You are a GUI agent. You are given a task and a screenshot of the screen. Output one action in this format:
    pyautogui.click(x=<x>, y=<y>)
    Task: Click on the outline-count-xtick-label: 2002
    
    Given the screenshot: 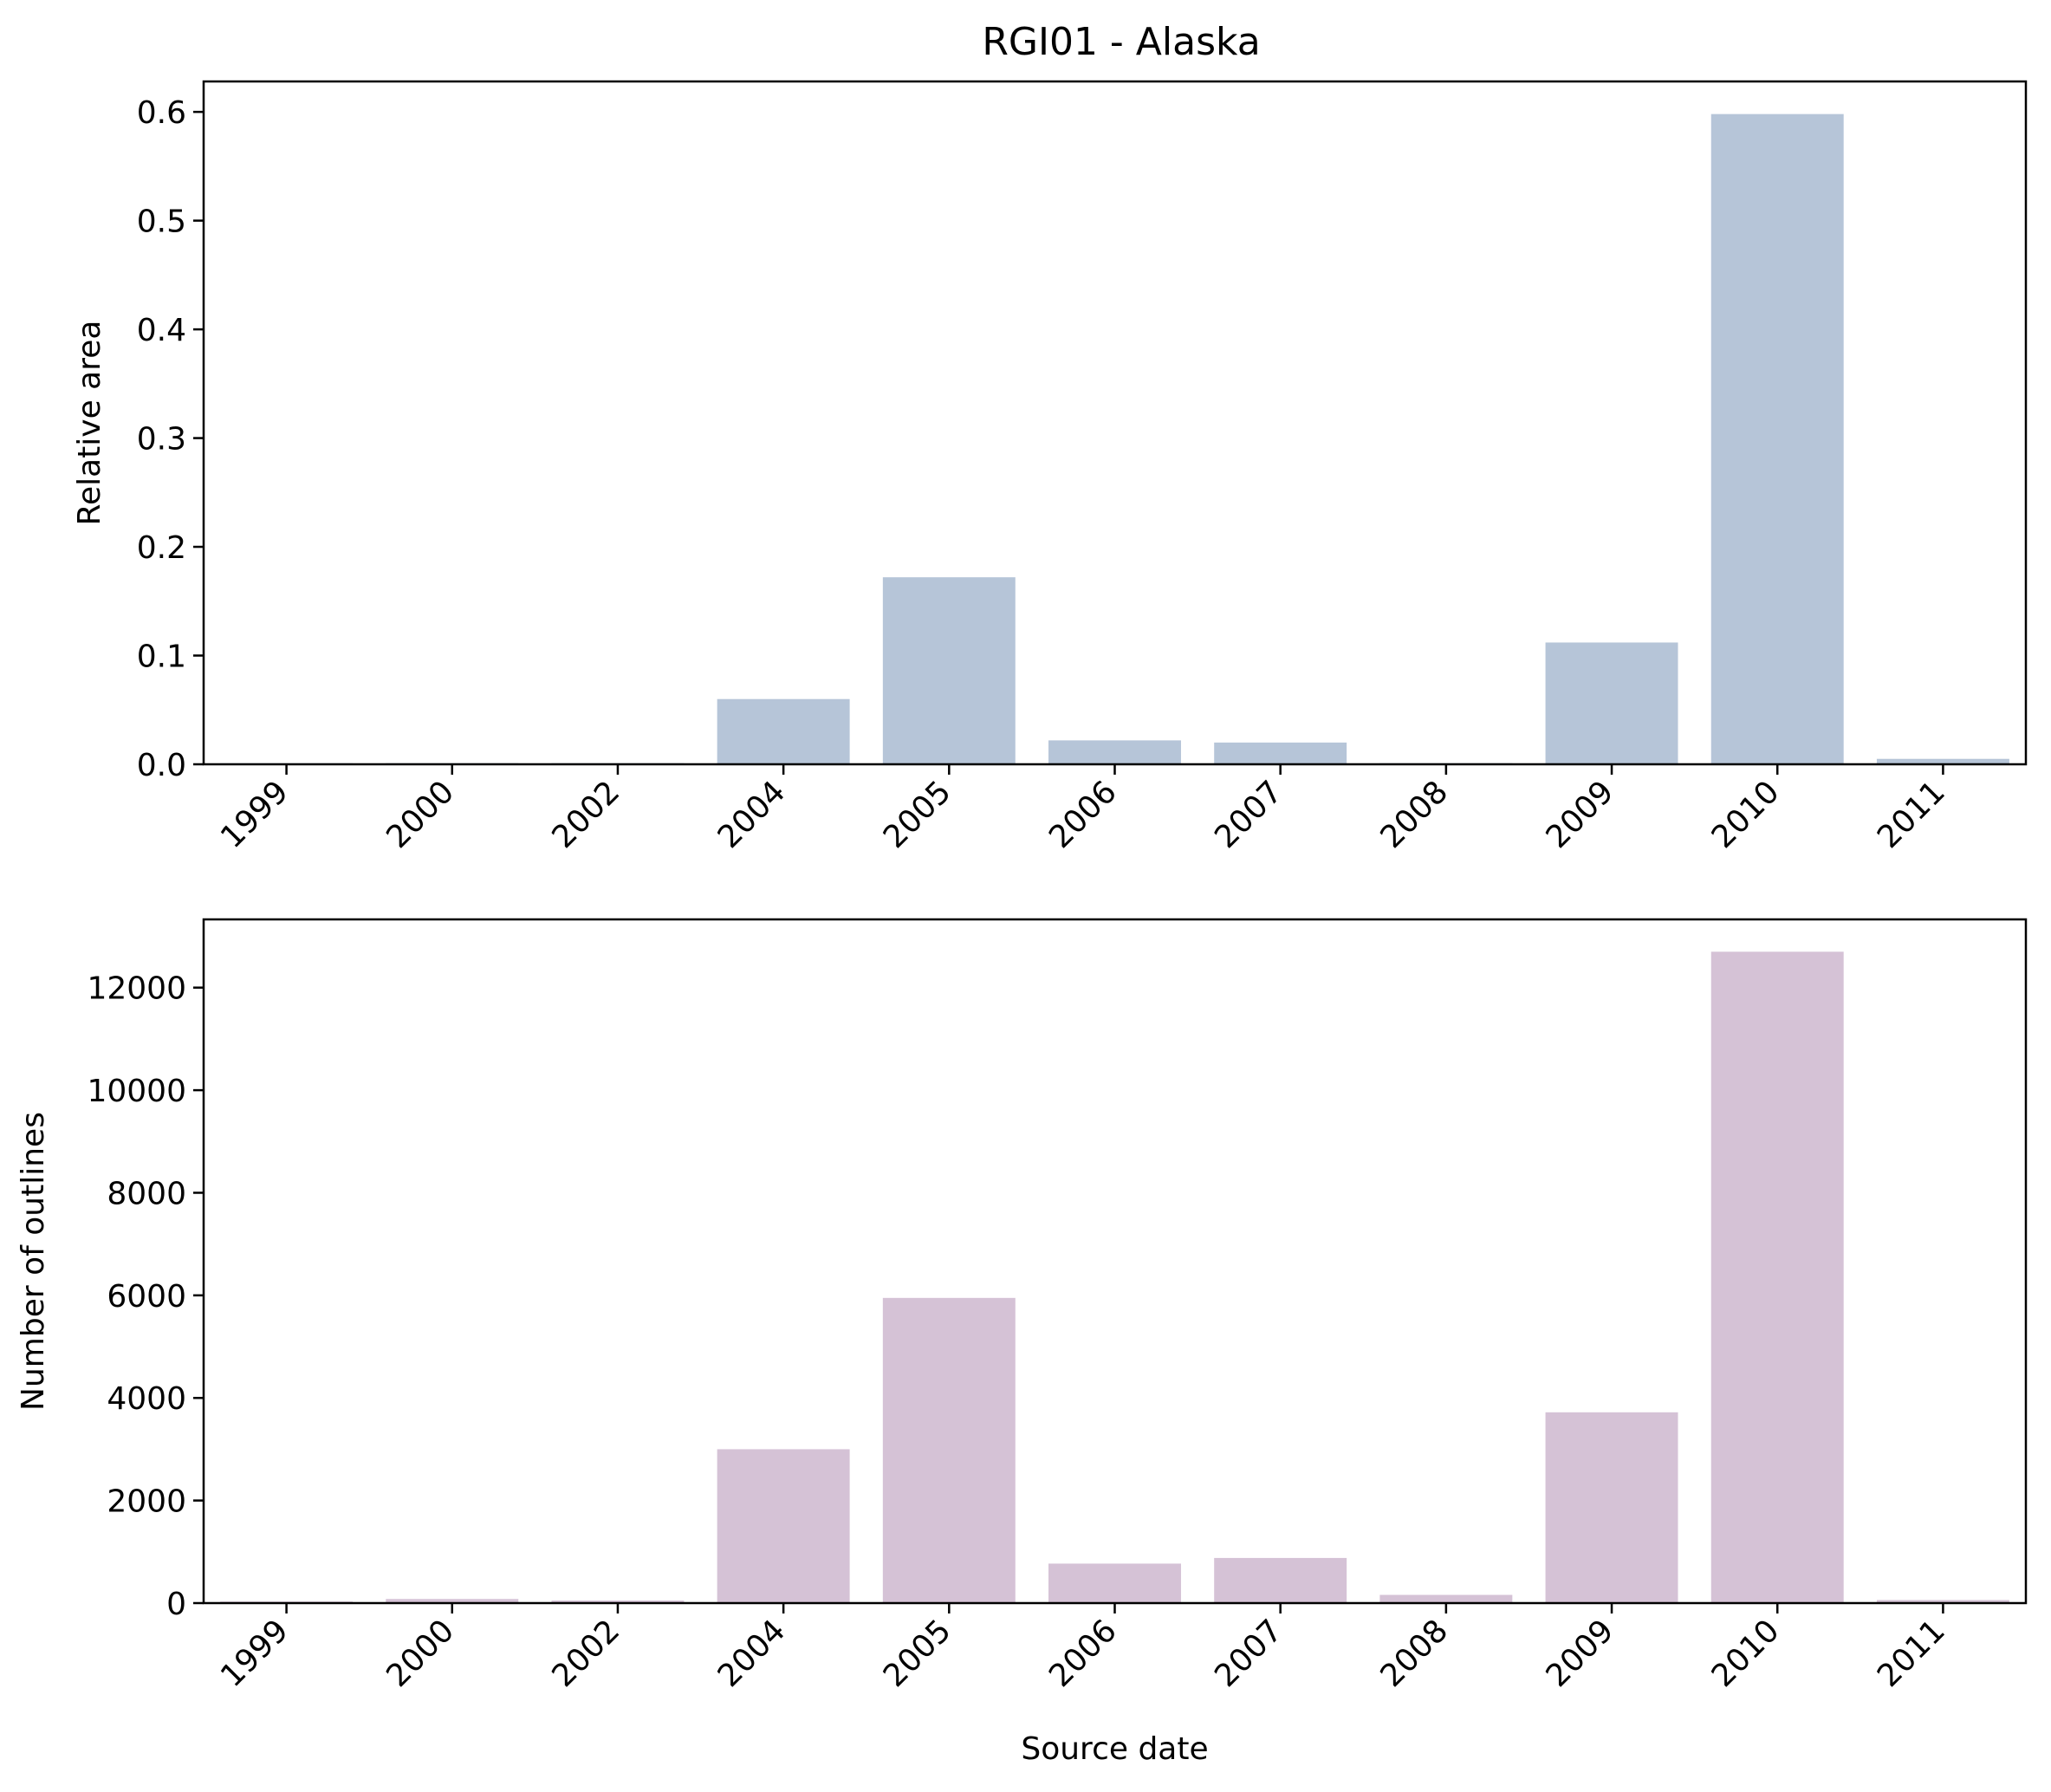 What is the action you would take?
    pyautogui.click(x=586, y=1654)
    